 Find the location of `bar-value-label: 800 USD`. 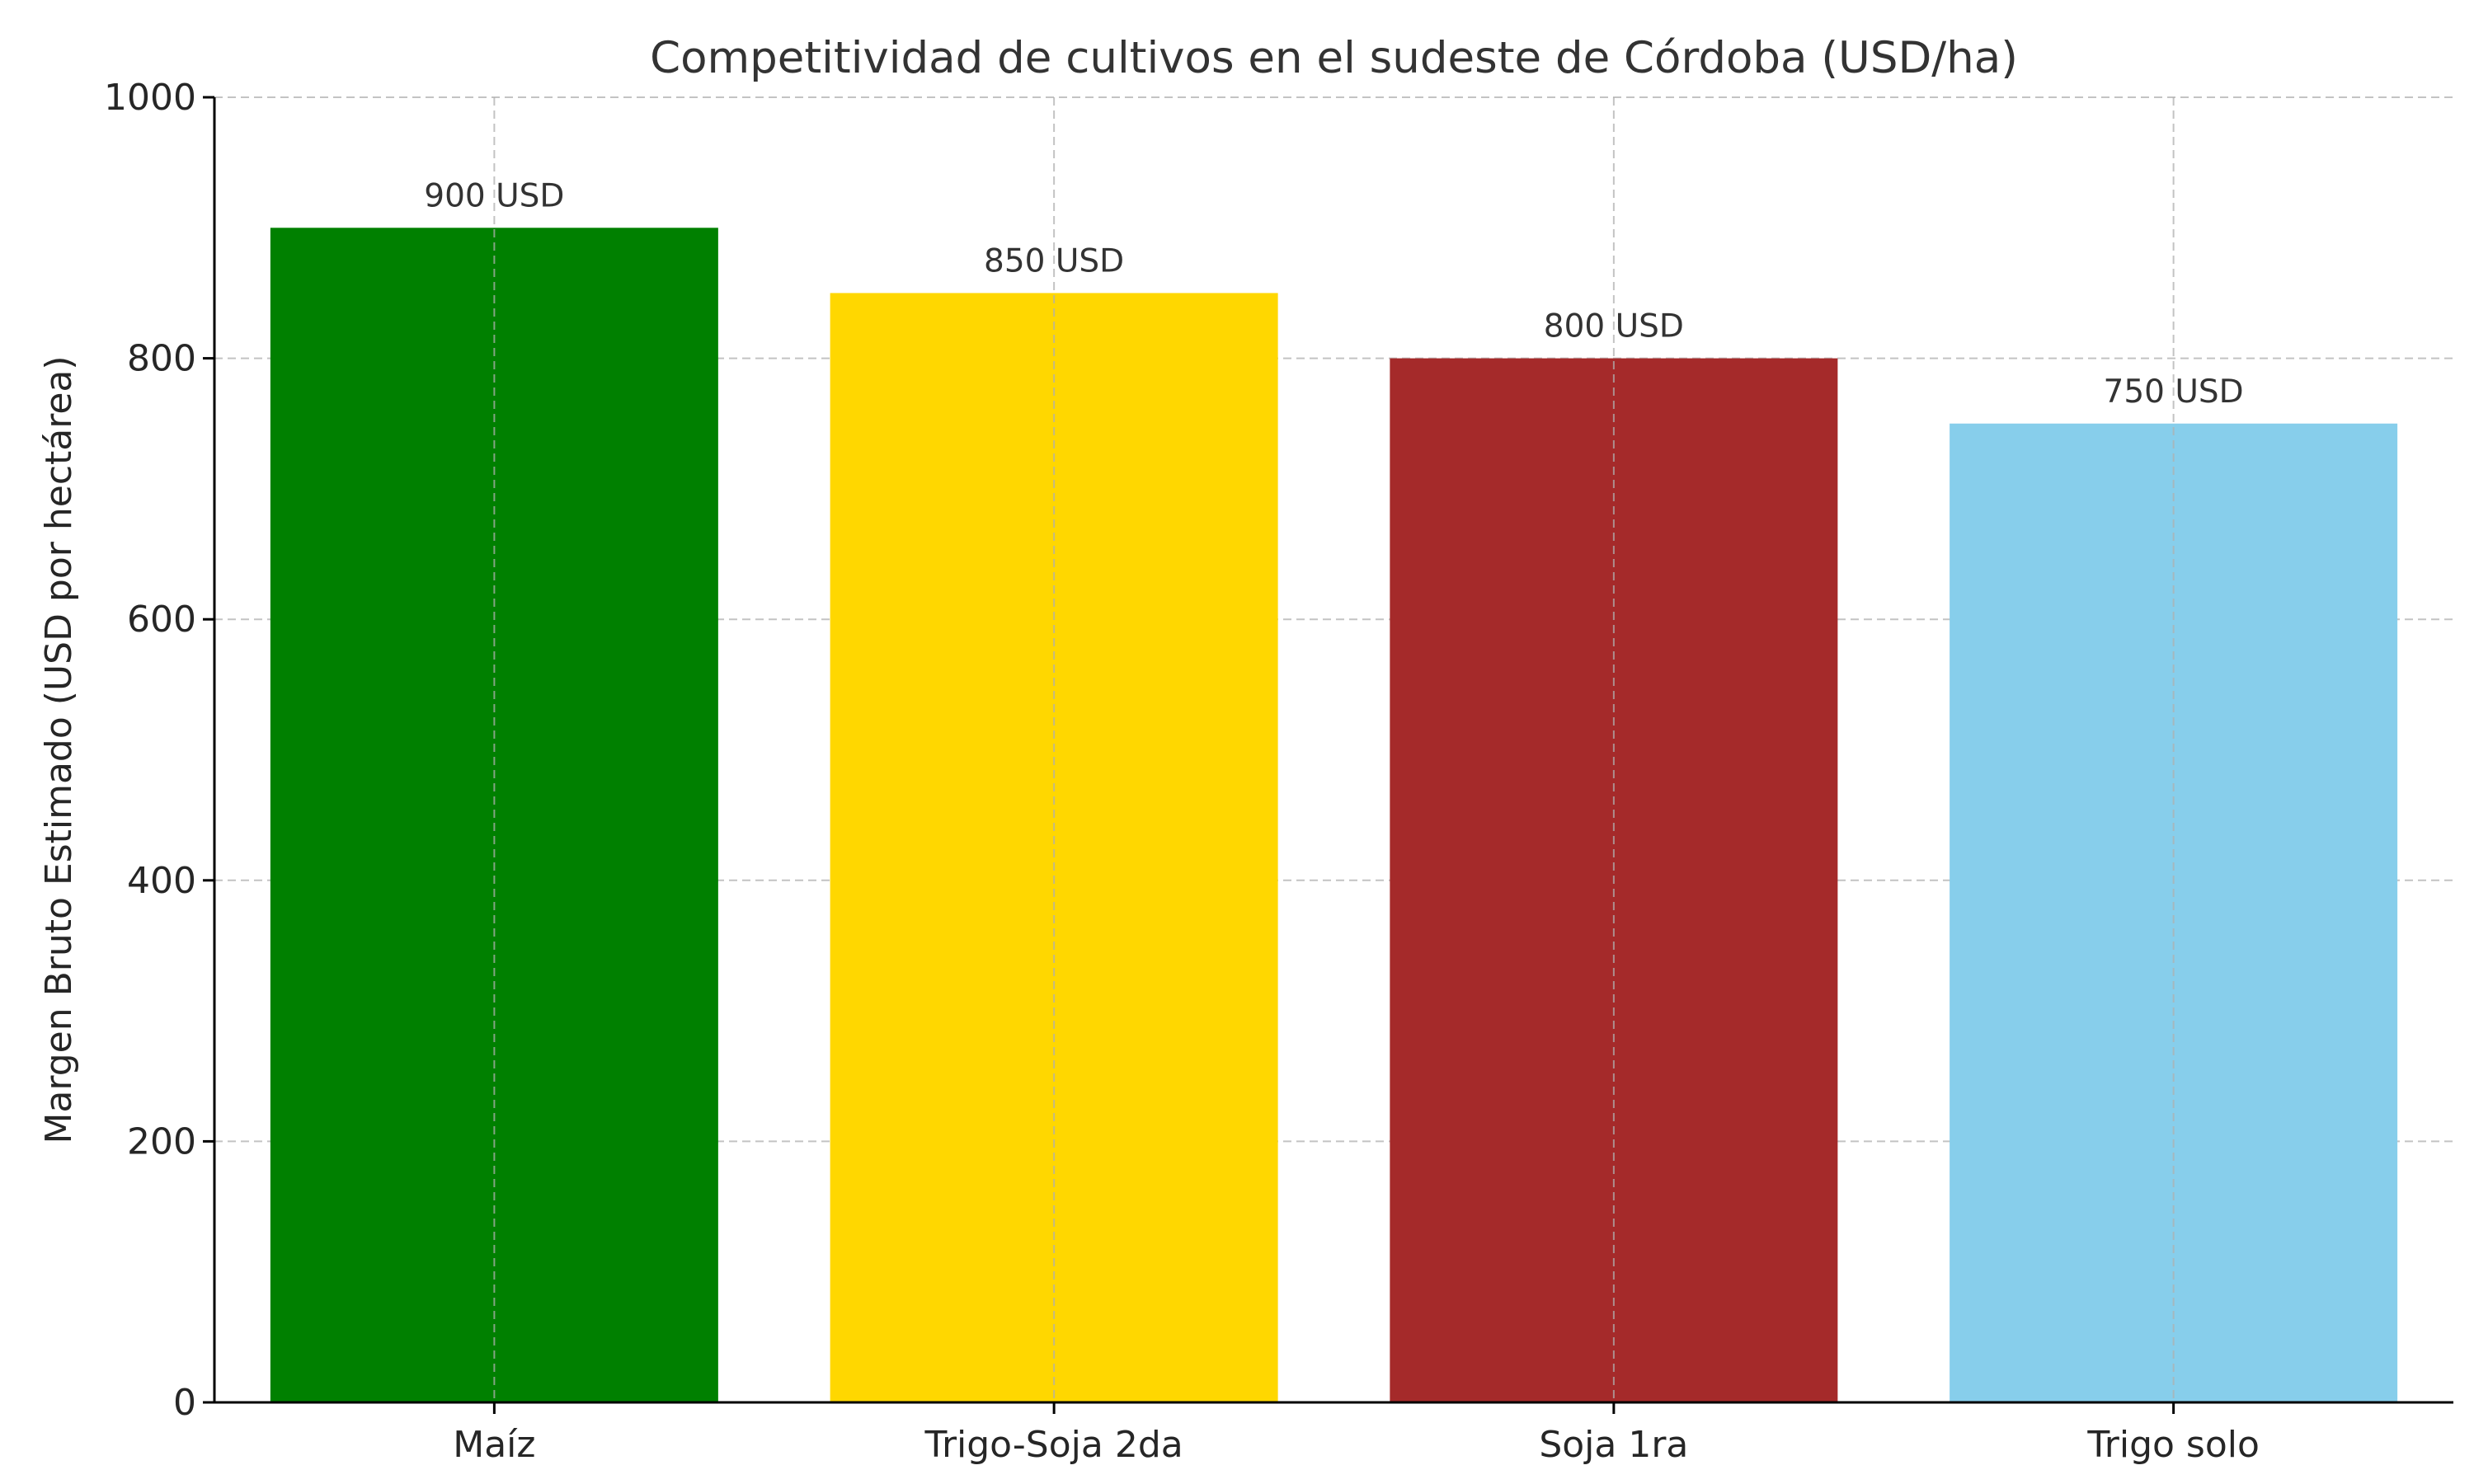

bar-value-label: 800 USD is located at coordinates (1614, 326).